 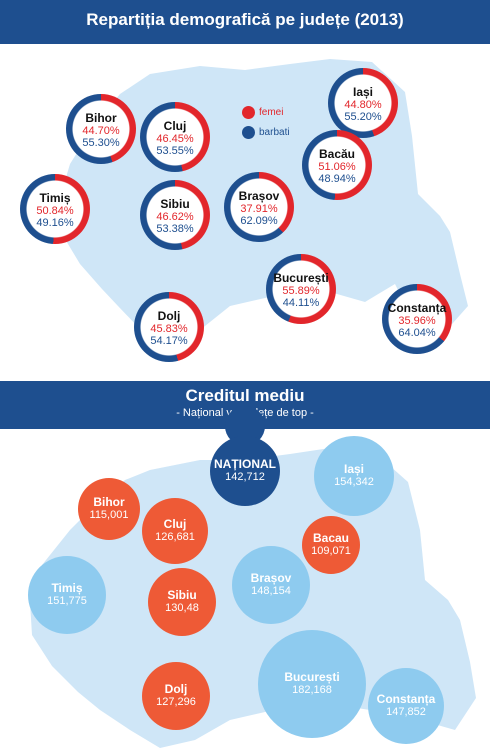 I want to click on bubble-name: Bihor, so click(x=109, y=502).